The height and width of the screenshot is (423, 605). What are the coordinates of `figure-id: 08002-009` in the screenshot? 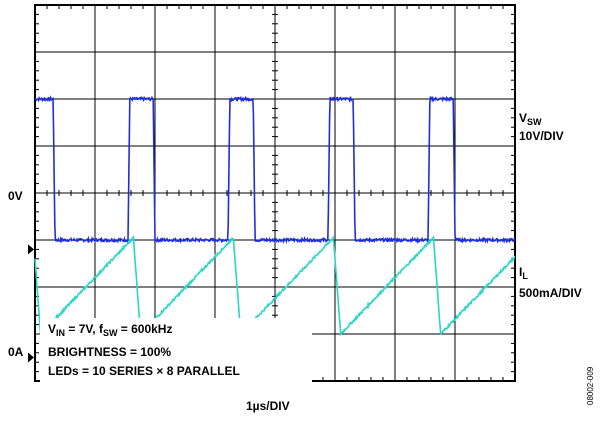 It's located at (590, 385).